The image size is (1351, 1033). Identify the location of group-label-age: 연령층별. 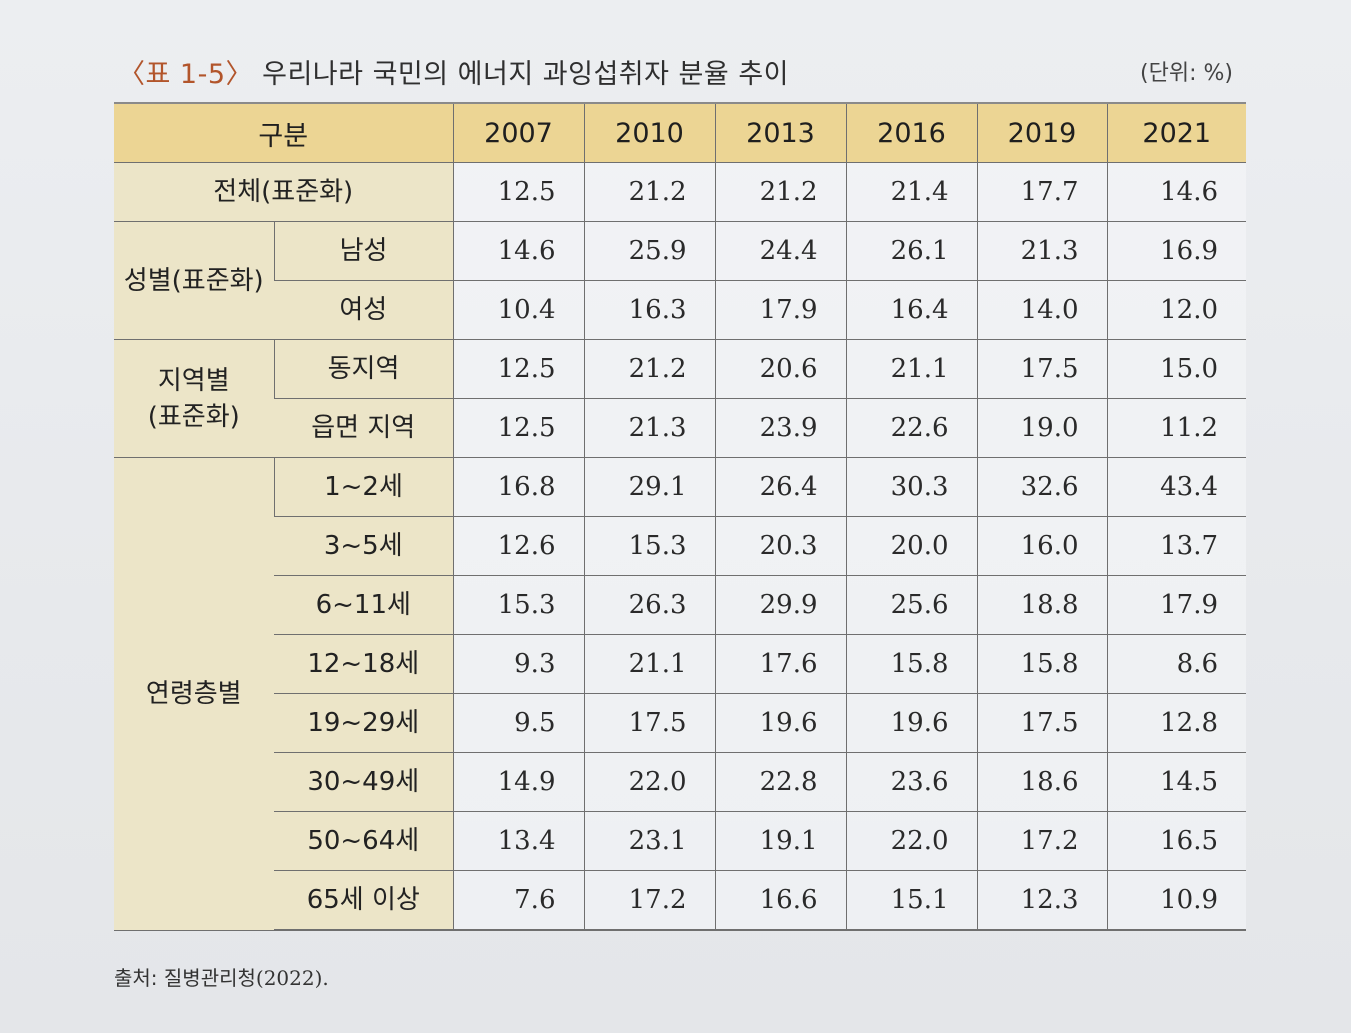
(194, 694).